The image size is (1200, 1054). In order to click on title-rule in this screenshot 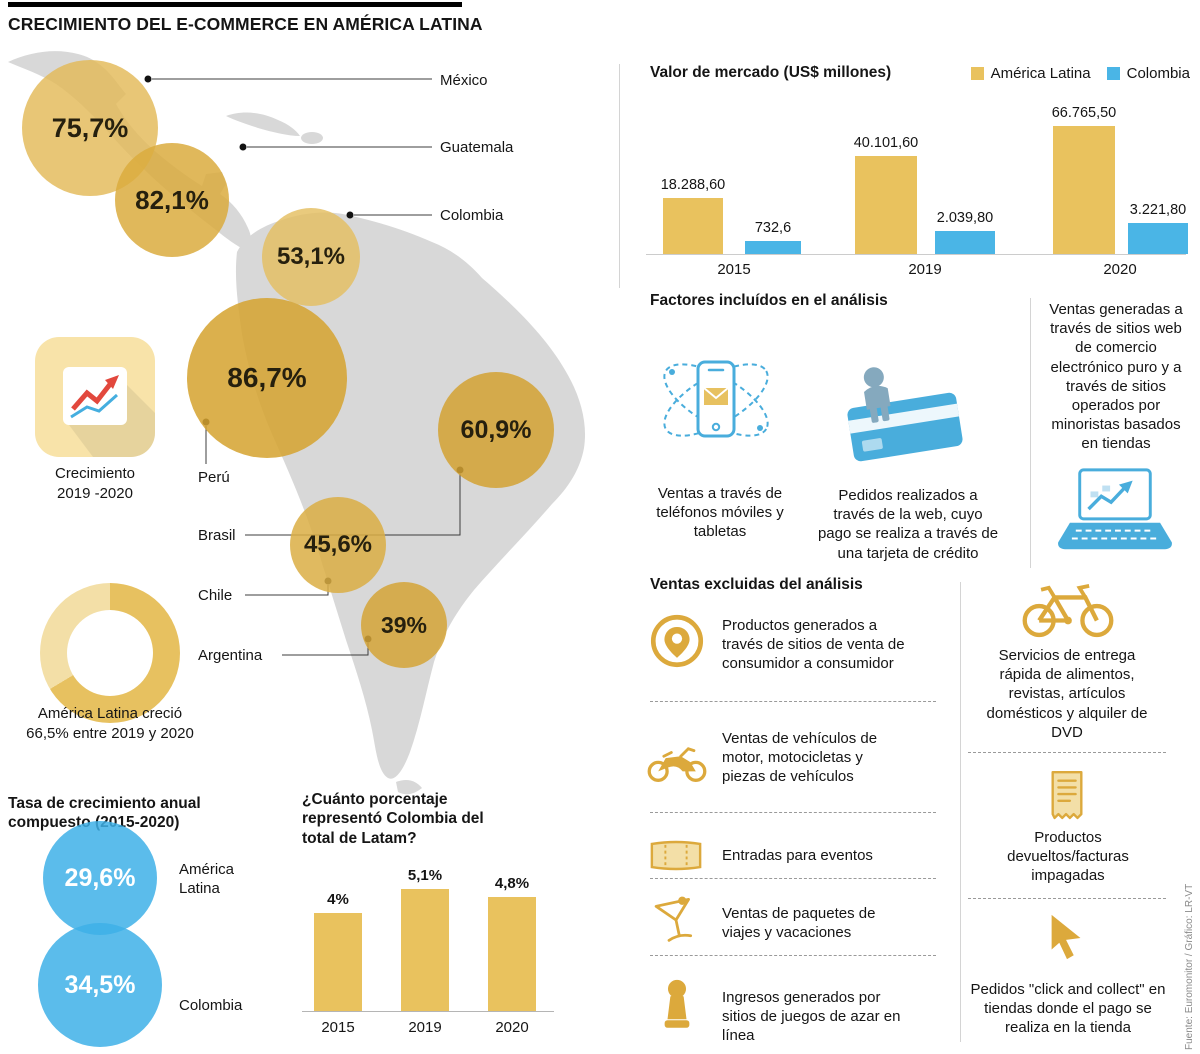, I will do `click(235, 4)`.